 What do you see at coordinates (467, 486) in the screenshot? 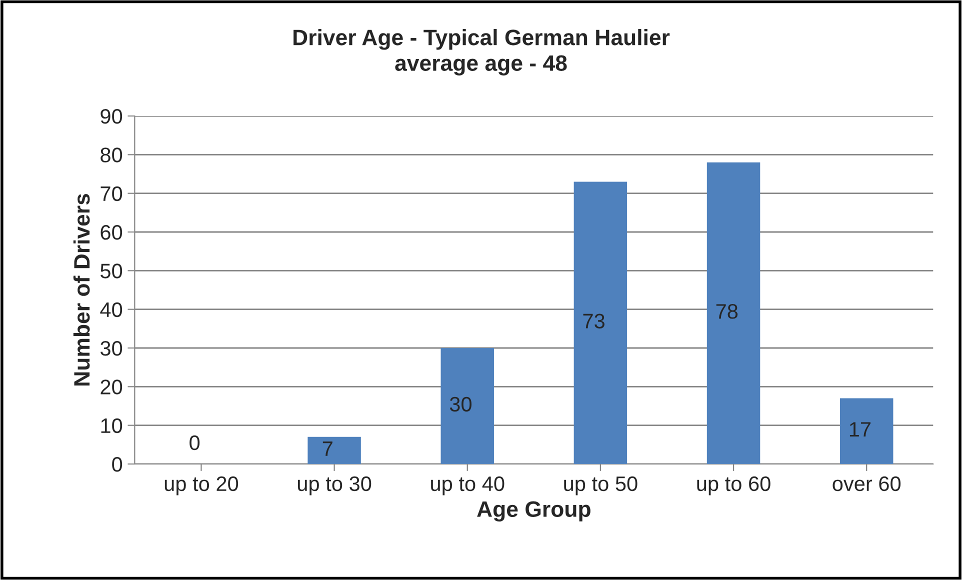
I see `x-tick-label: up to 40` at bounding box center [467, 486].